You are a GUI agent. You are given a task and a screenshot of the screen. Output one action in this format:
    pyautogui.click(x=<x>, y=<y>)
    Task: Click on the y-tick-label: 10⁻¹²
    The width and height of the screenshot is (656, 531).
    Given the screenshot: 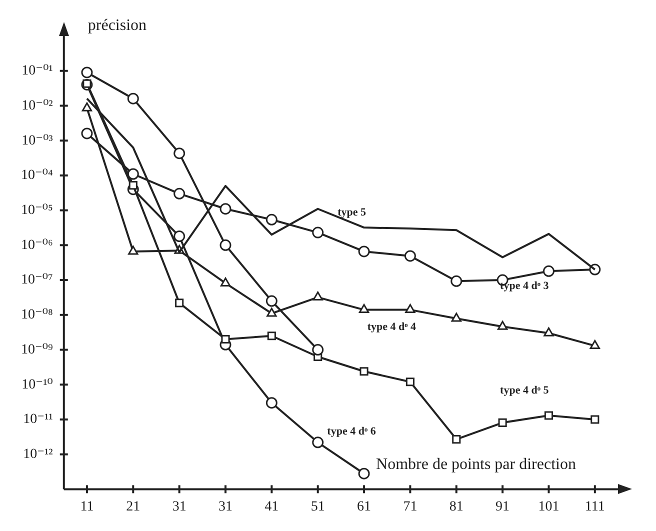 What is the action you would take?
    pyautogui.click(x=38, y=454)
    